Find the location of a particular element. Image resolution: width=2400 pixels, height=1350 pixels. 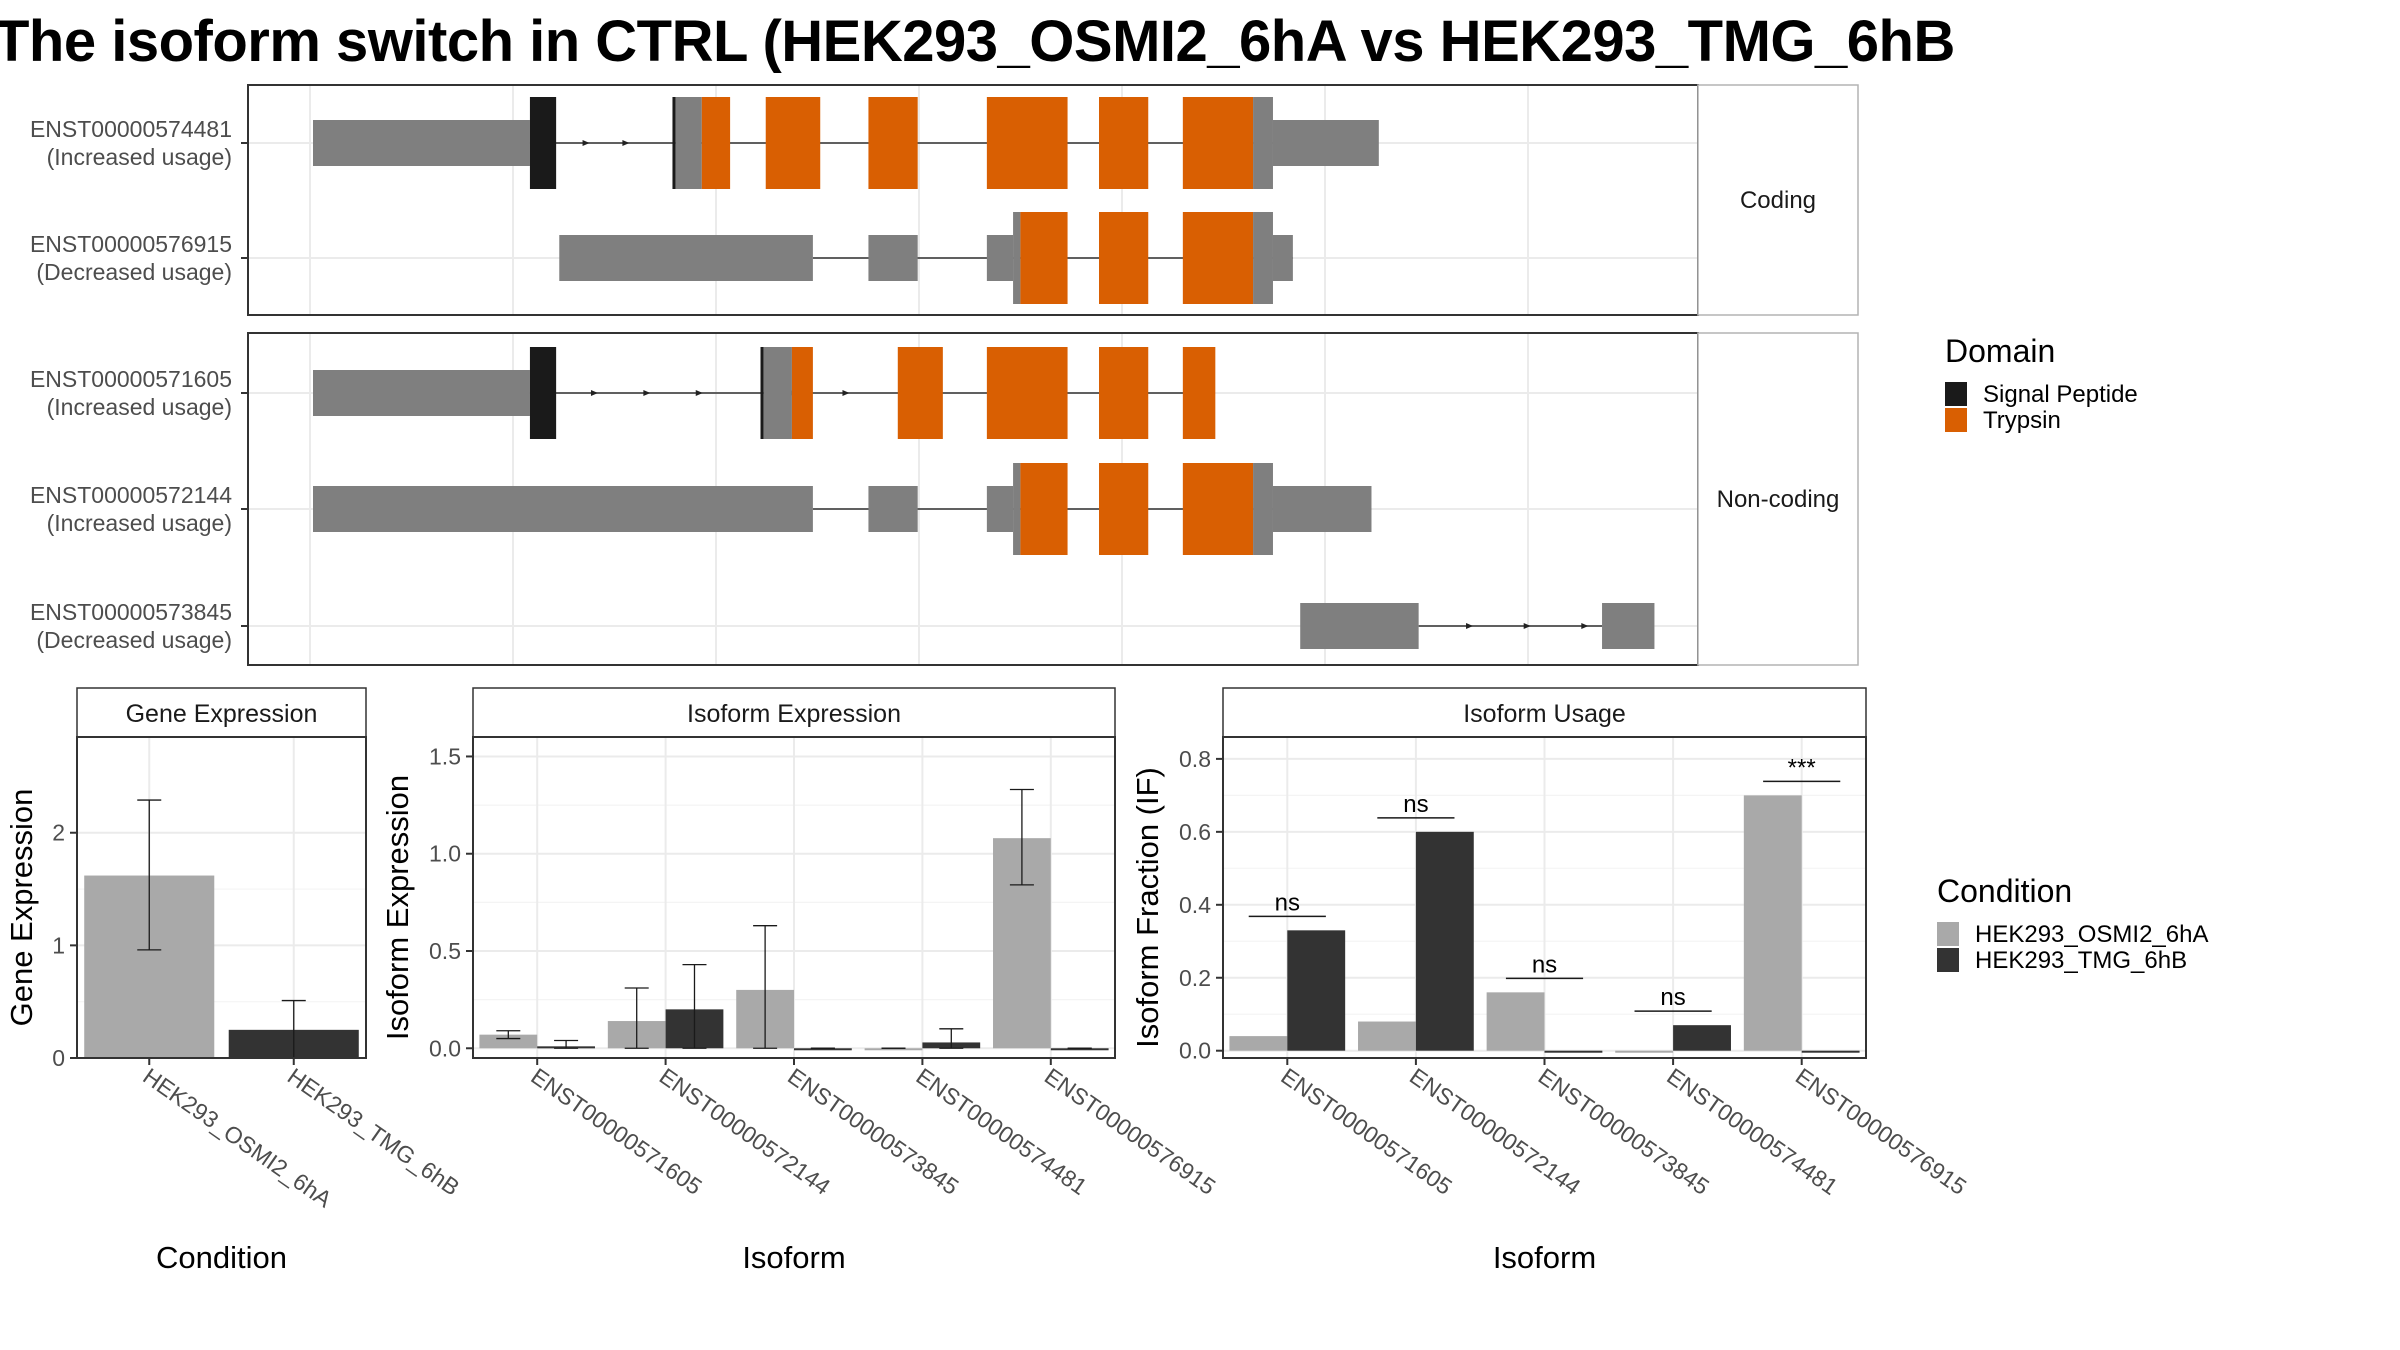

condition-legend-label: HEK293_OSMI2_6hA is located at coordinates (2091, 934).